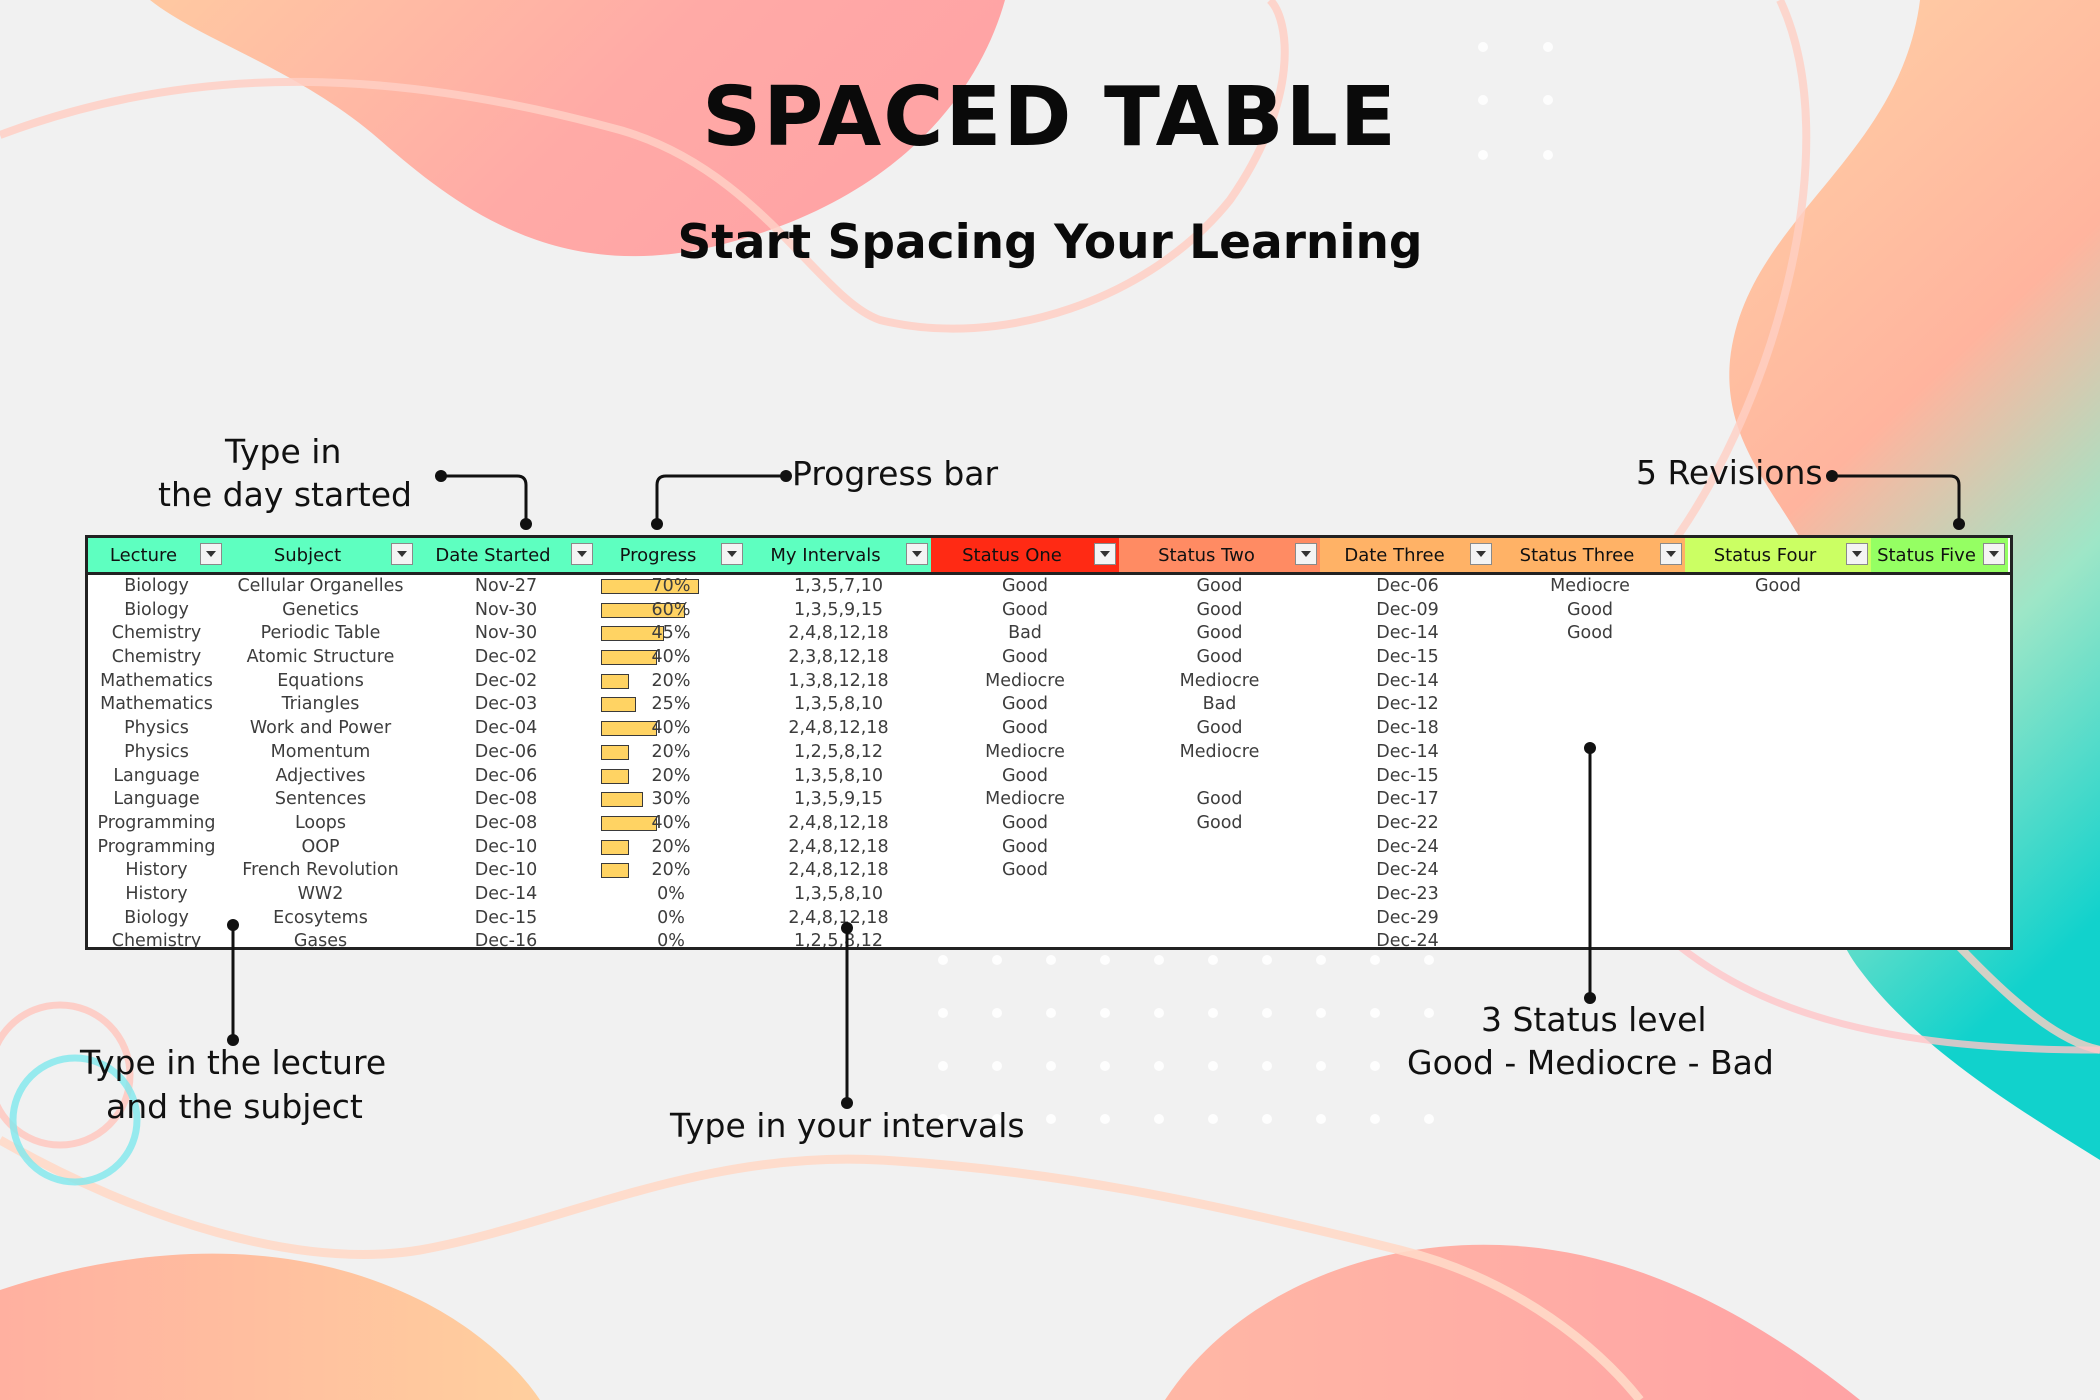  Describe the element at coordinates (320, 704) in the screenshot. I see `cell-subject: Triangles` at that location.